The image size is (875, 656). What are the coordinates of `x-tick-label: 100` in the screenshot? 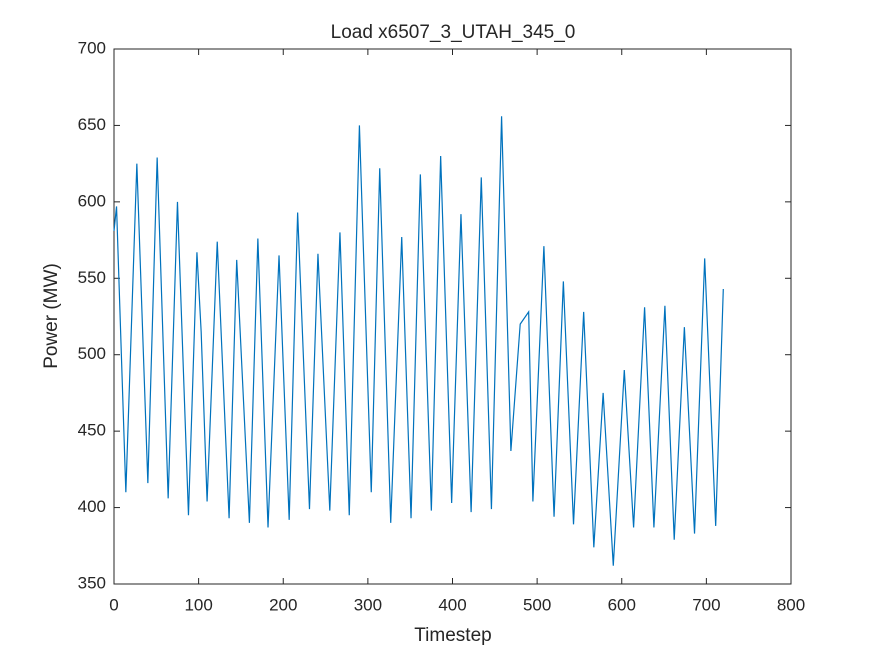 It's located at (198, 604).